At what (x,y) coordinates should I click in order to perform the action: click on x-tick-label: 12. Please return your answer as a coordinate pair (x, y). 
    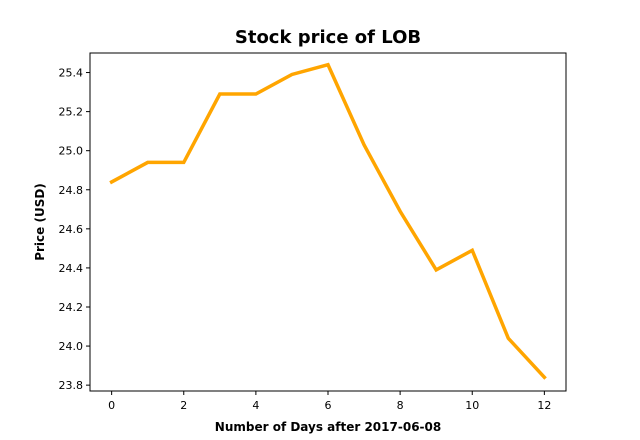
    Looking at the image, I should click on (544, 405).